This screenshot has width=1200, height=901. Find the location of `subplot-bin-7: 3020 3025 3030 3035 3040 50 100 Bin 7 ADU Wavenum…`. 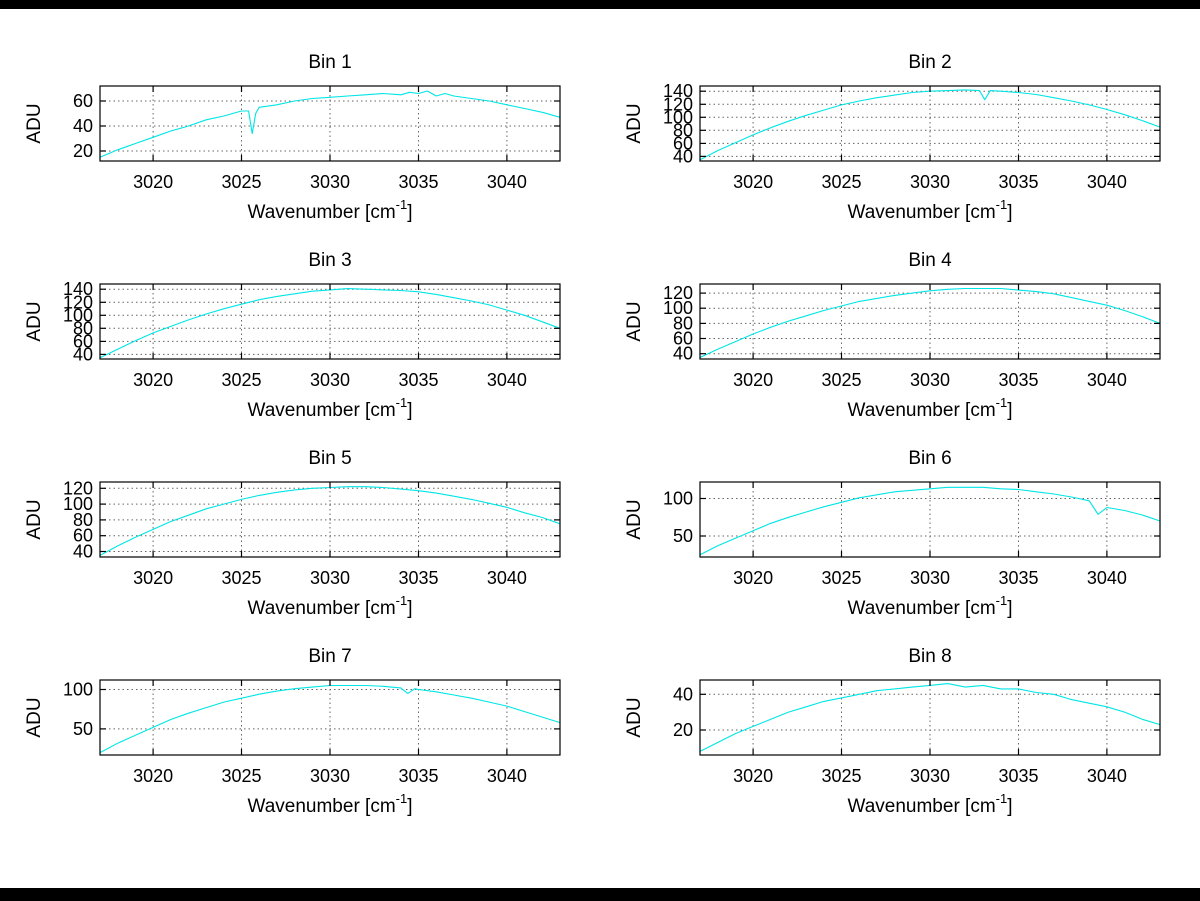

subplot-bin-7: 3020 3025 3030 3035 3040 50 100 Bin 7 ADU Wavenum… is located at coordinates (292, 731).